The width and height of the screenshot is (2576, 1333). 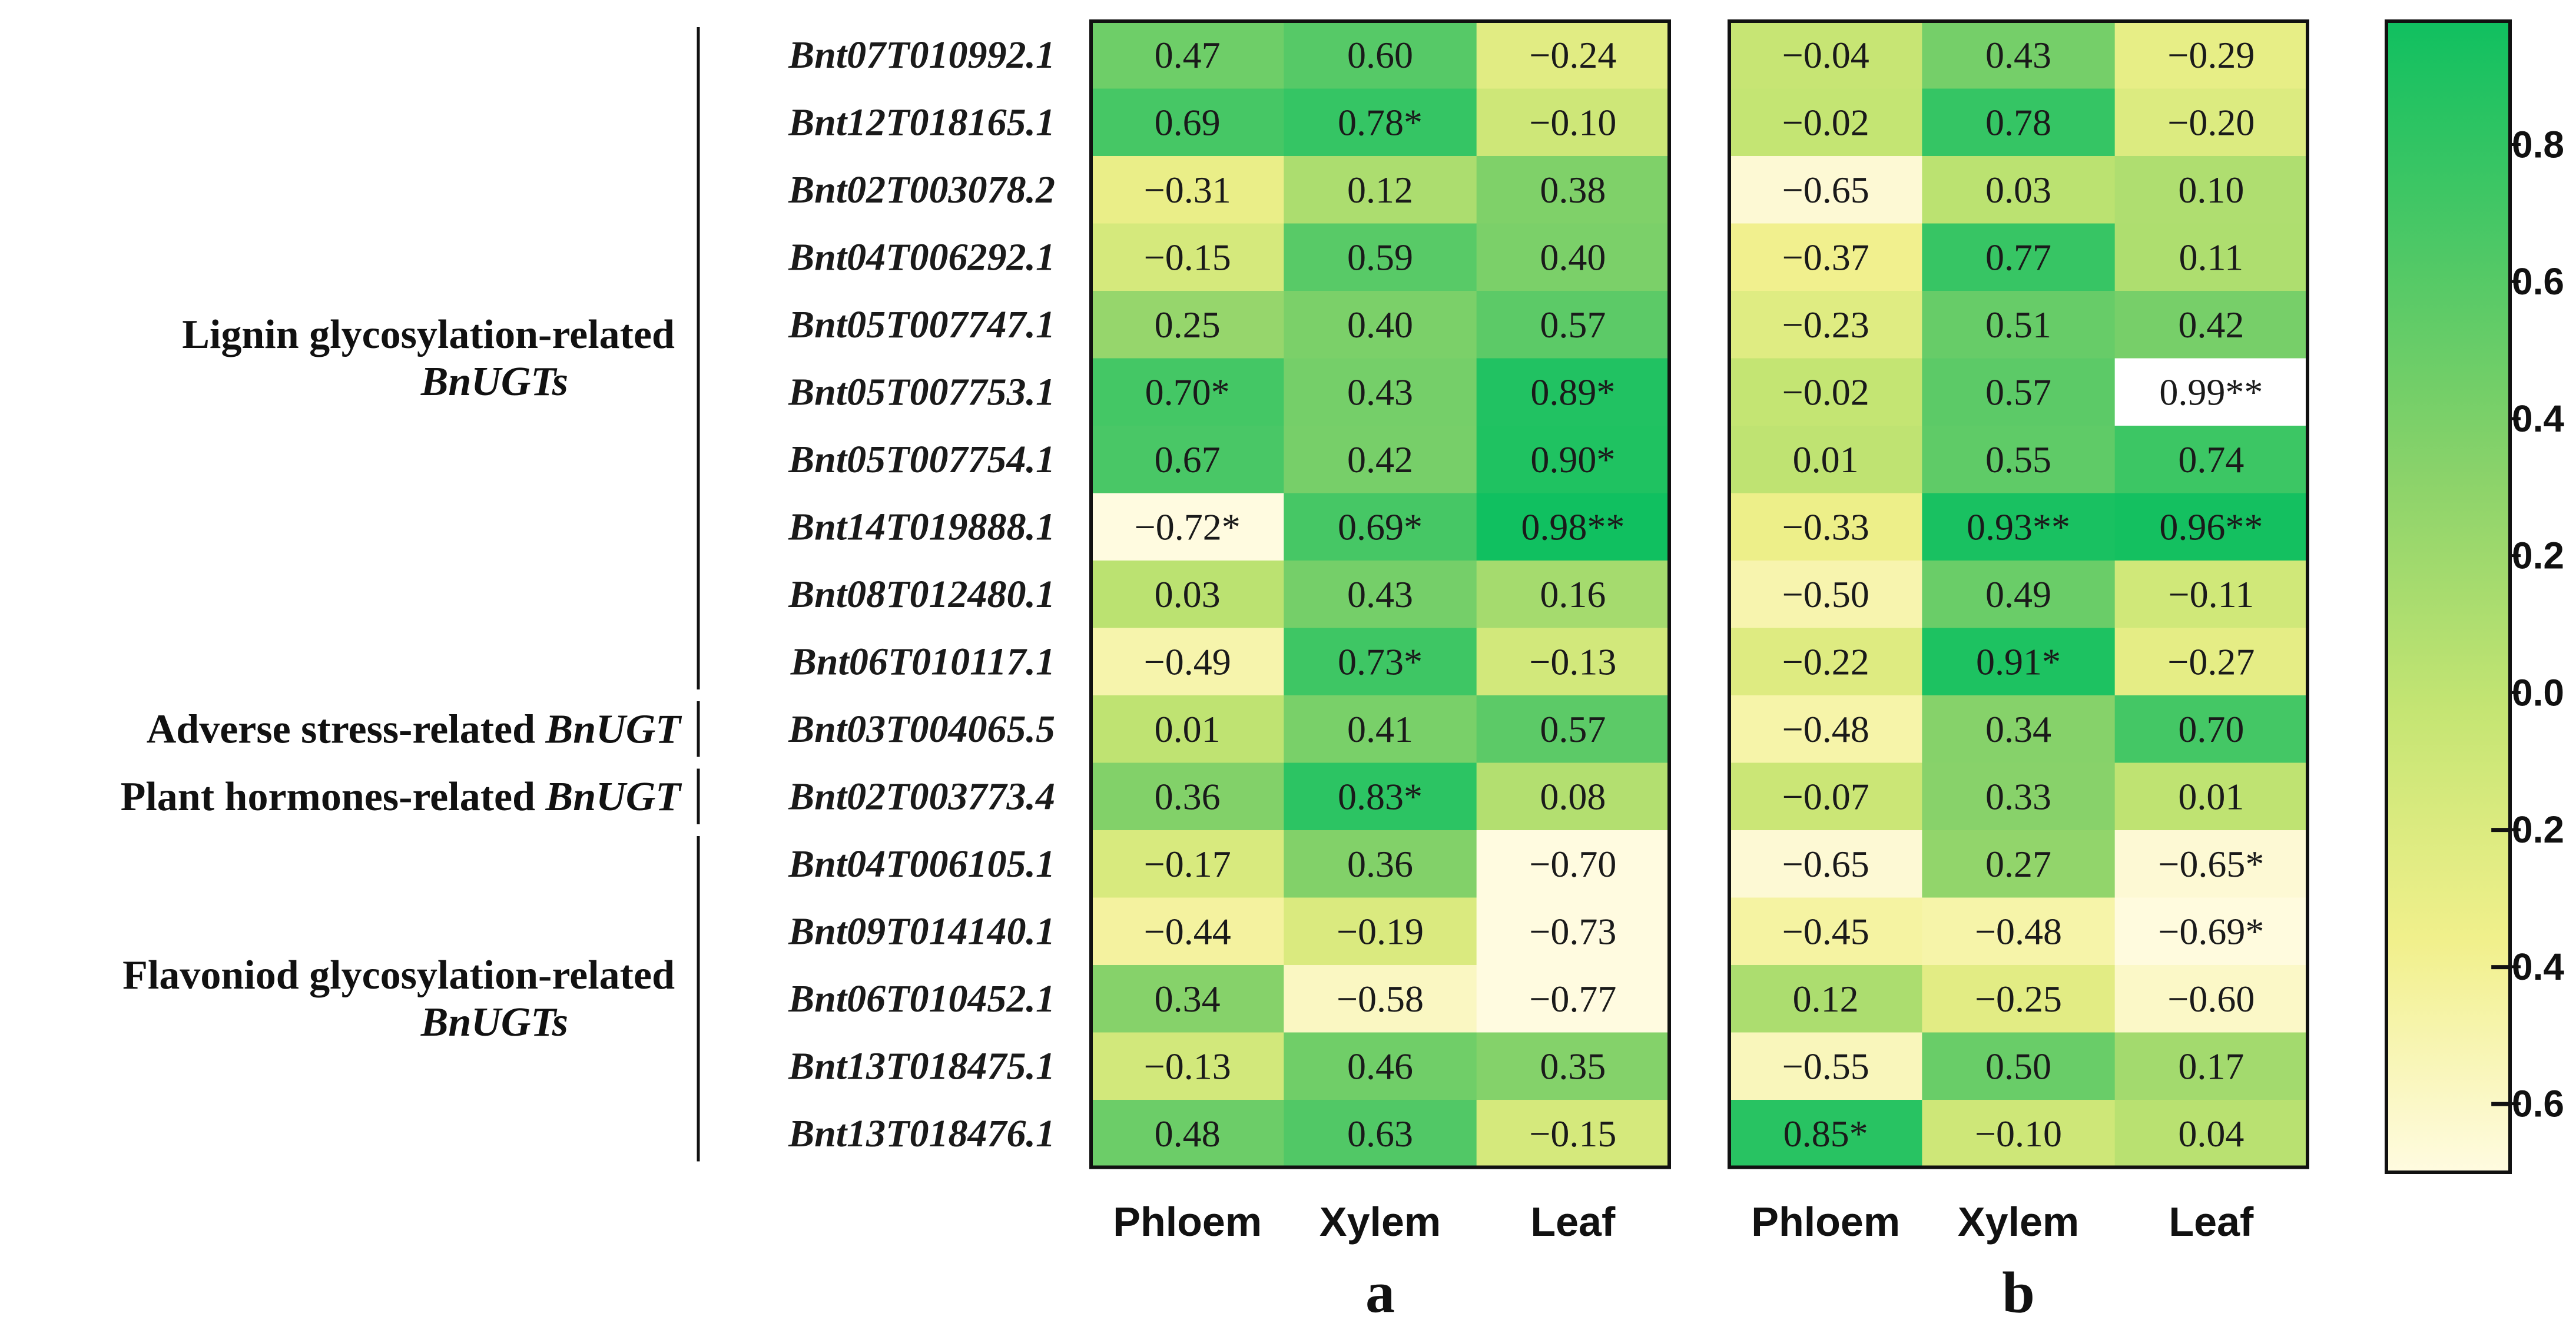 I want to click on cell-value-label: 0.57, so click(x=1573, y=325).